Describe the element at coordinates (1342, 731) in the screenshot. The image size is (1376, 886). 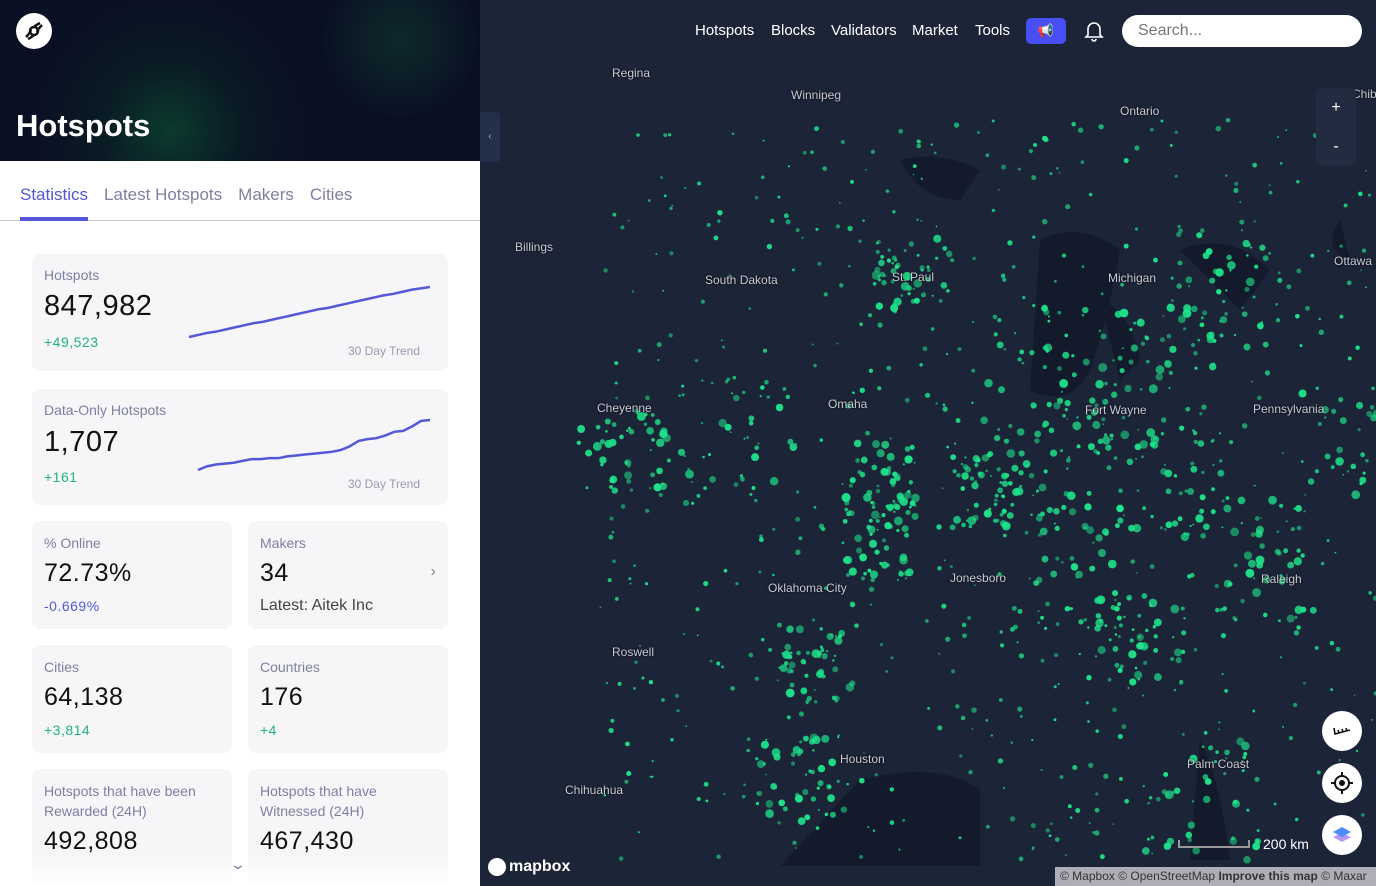
I see `measure-ruler-button` at that location.